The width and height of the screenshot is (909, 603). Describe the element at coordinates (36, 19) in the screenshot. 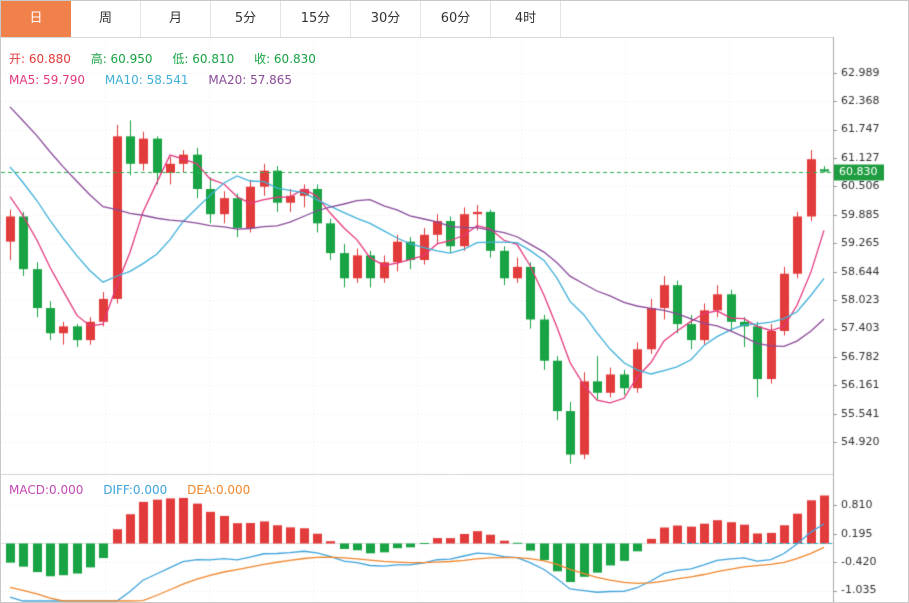

I see `tab-day: 日` at that location.